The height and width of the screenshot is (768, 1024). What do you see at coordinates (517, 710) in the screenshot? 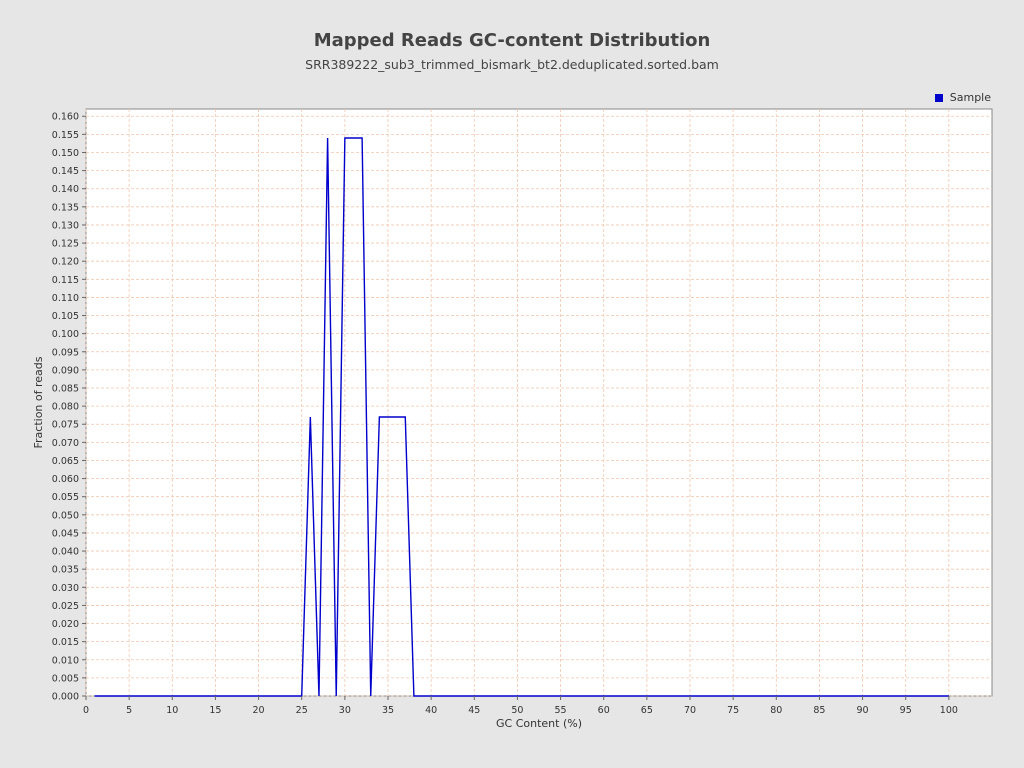
I see `x-tick-label: 50` at bounding box center [517, 710].